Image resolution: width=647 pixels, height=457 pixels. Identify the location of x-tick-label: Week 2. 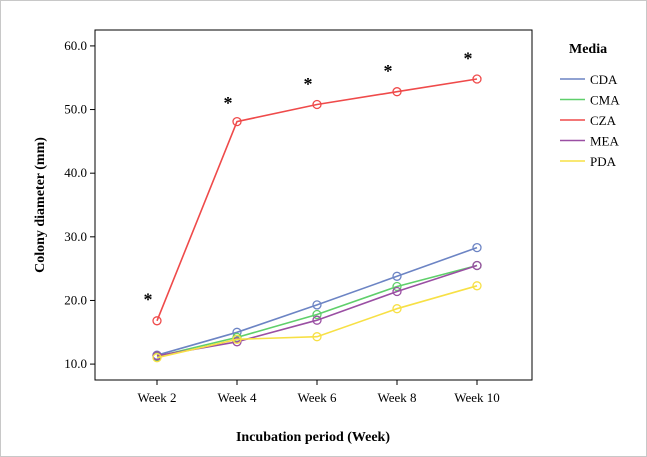
(156, 397).